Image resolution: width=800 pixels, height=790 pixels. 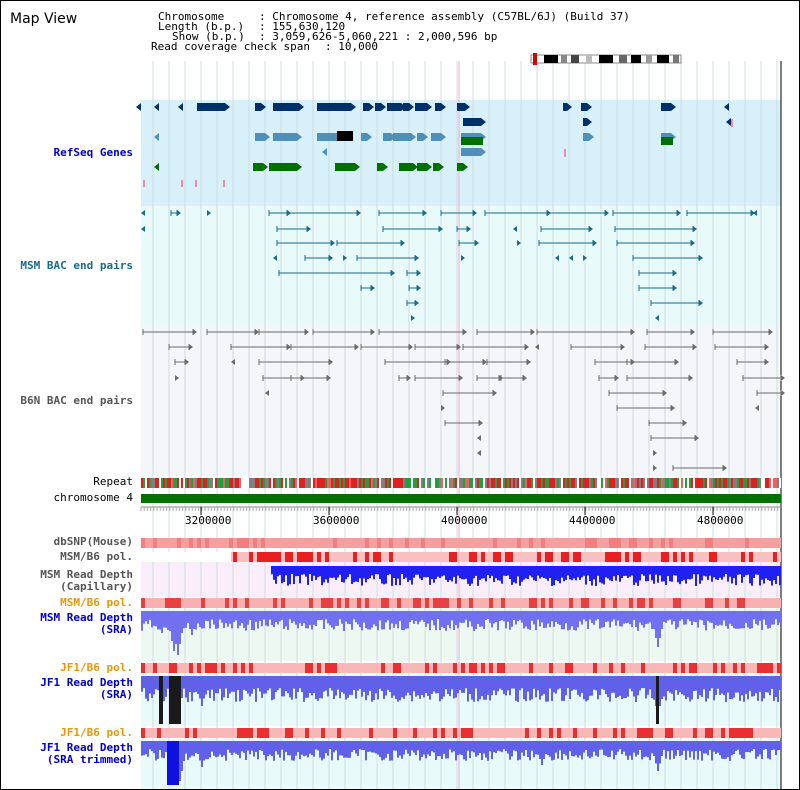 I want to click on track-label-msm-b6-pol-1: MSM/B6 pol., so click(x=96, y=556).